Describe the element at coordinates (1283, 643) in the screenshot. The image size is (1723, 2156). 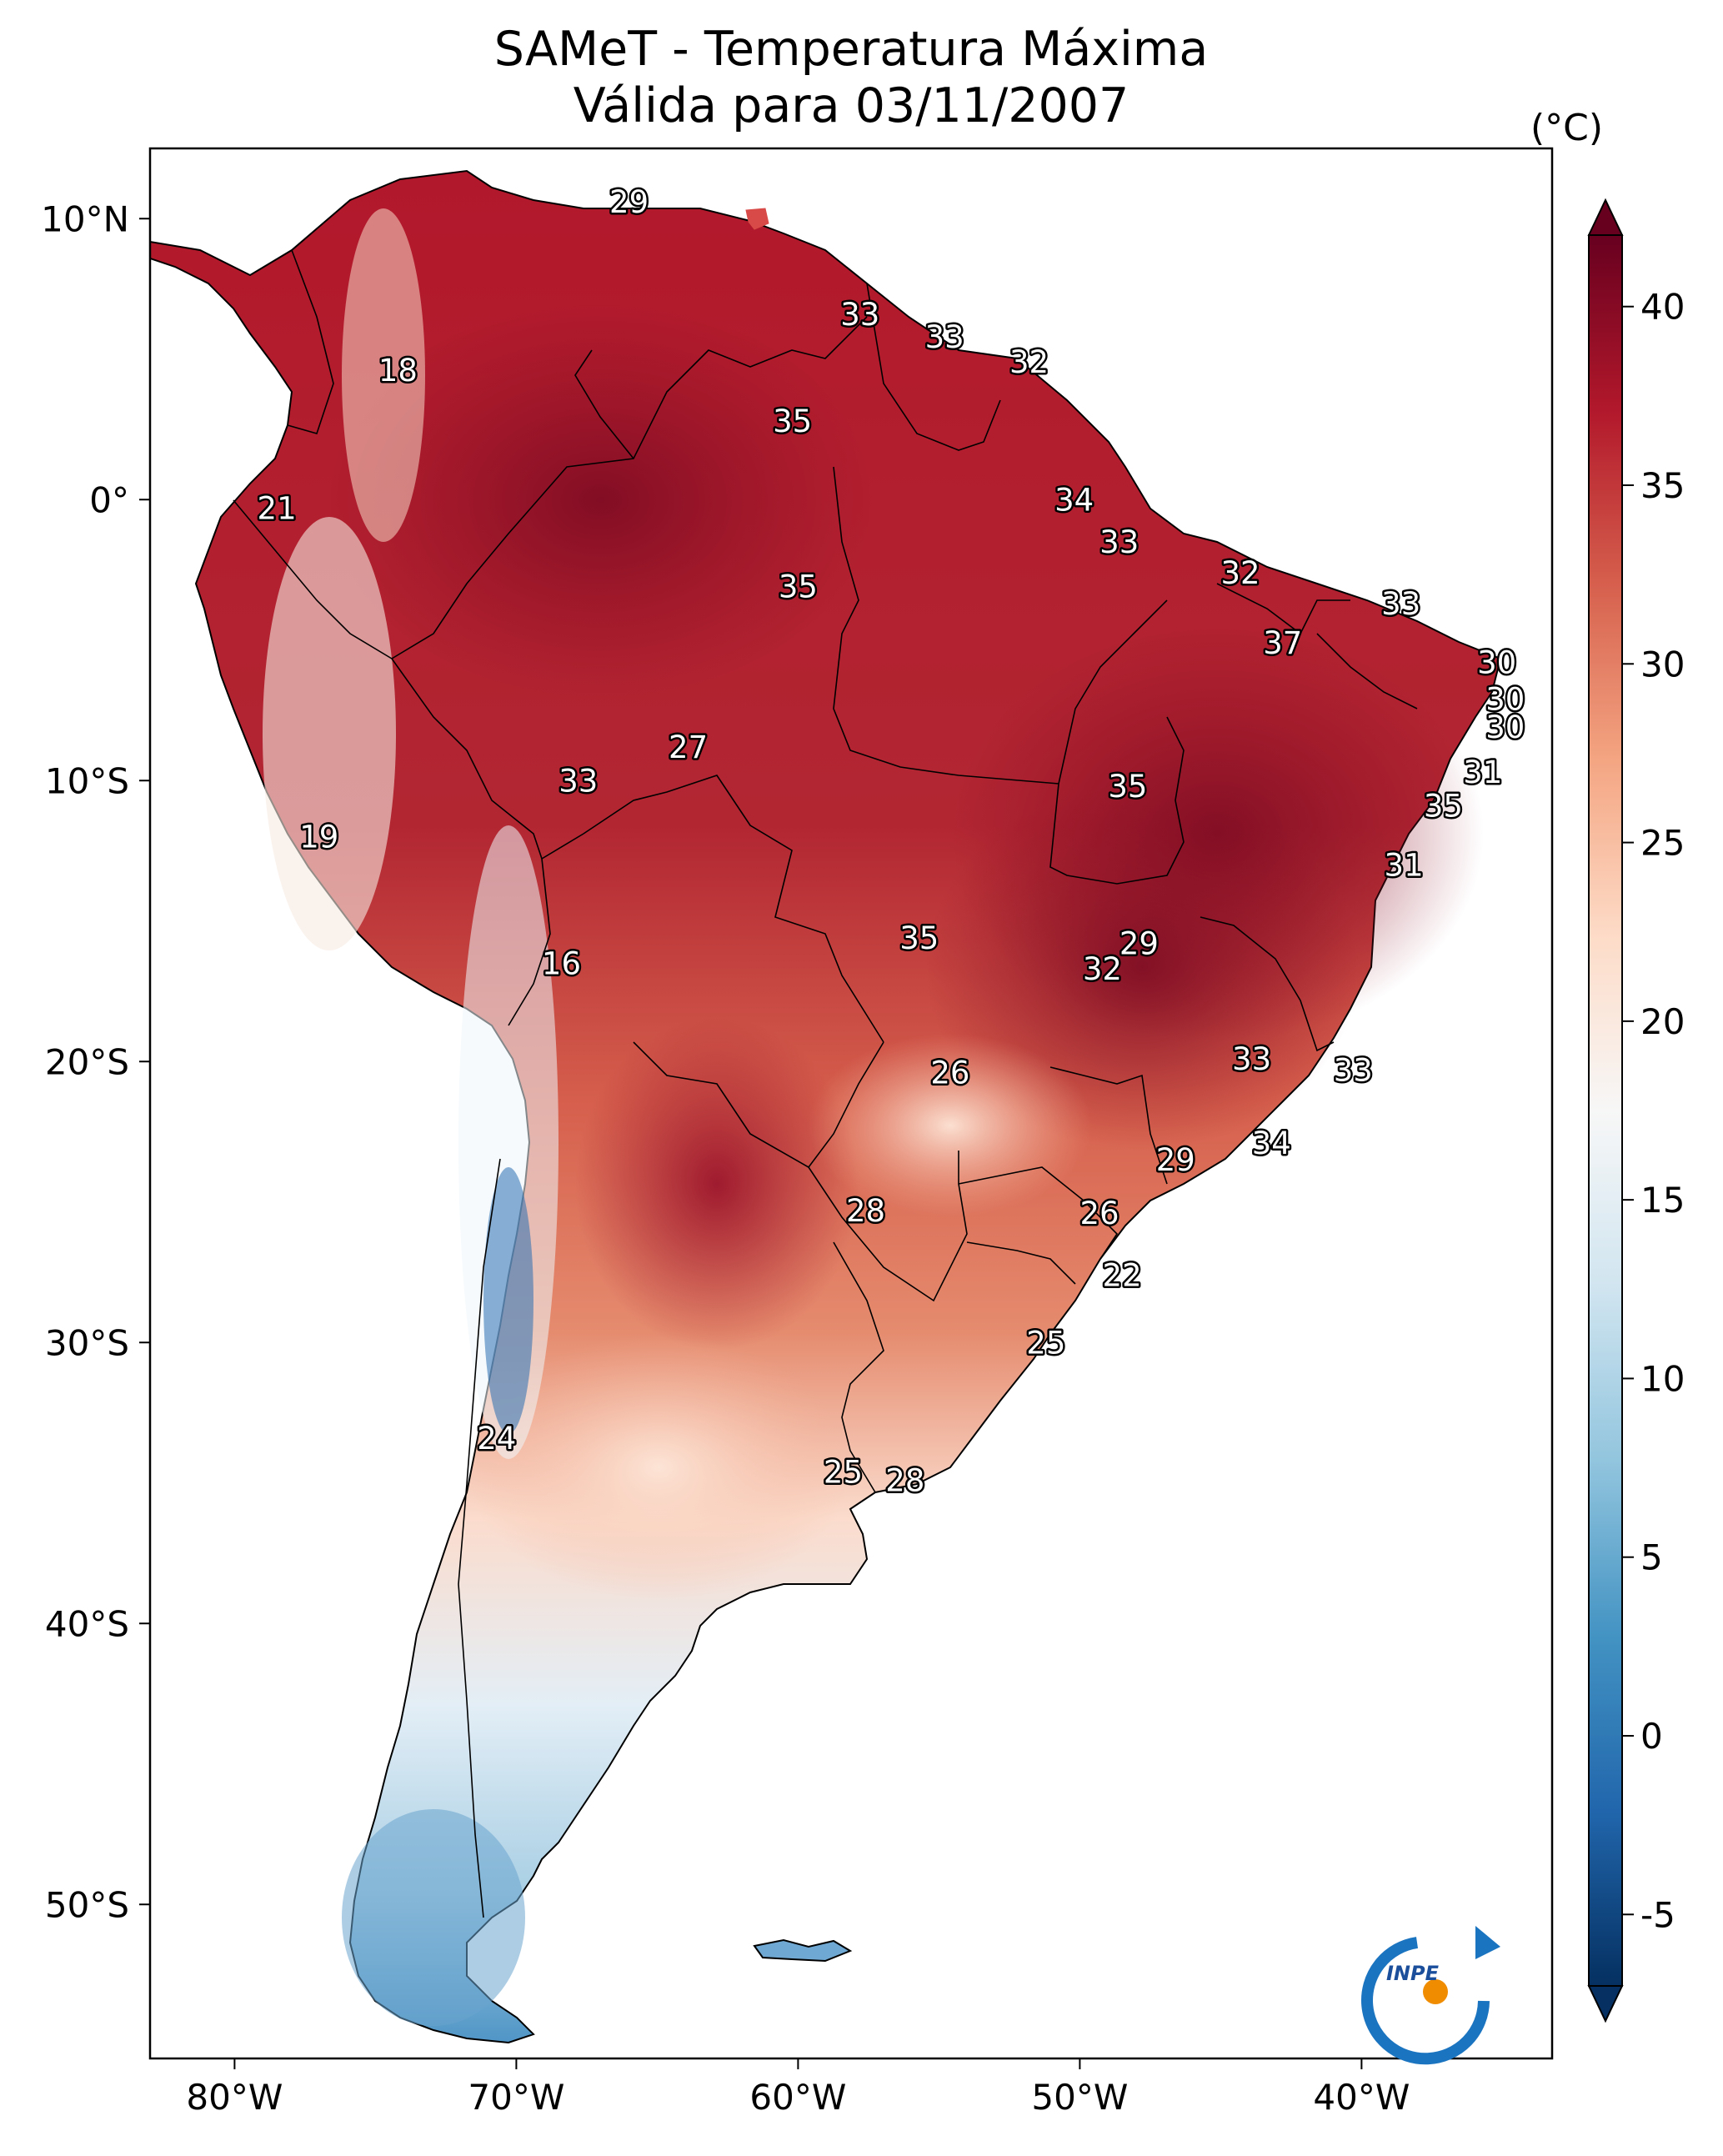
I see `station-value-label: 37` at that location.